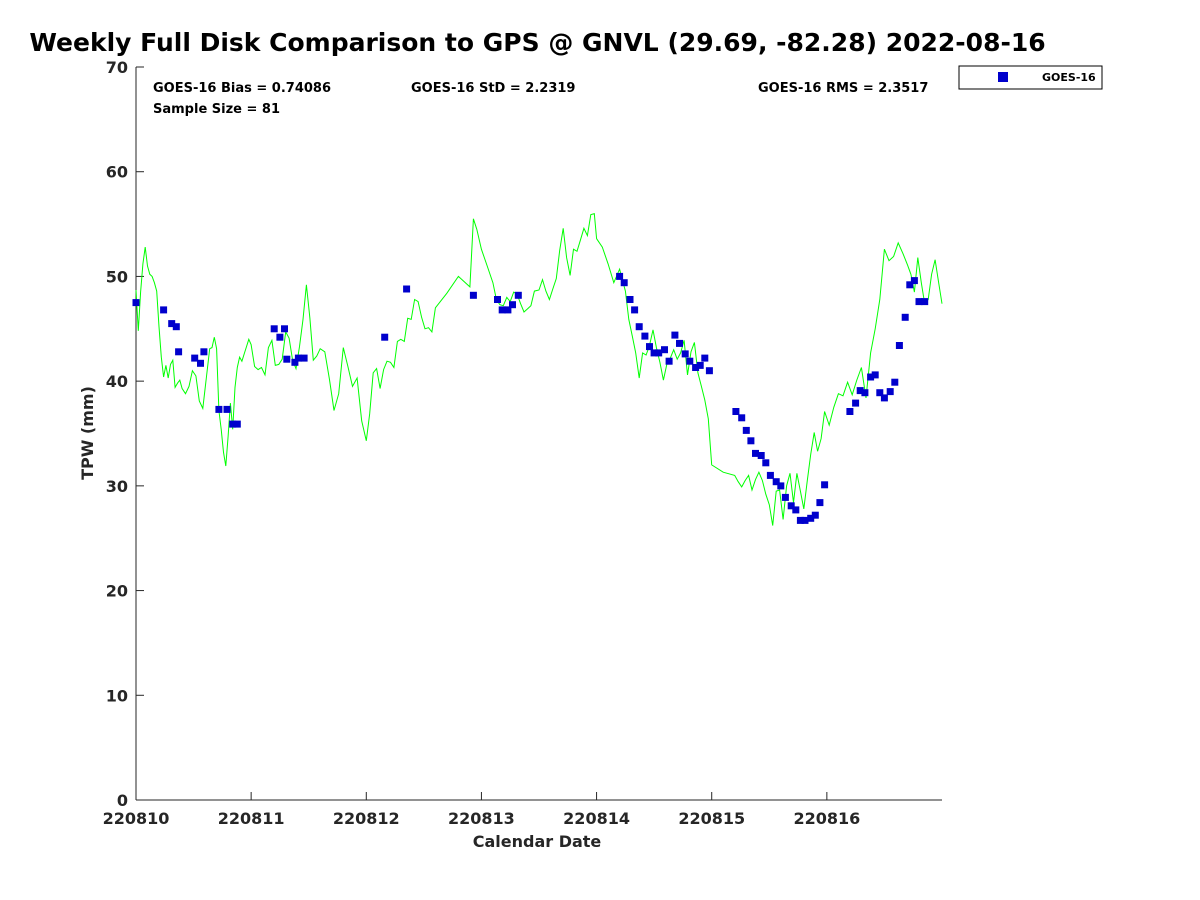 The width and height of the screenshot is (1200, 900). What do you see at coordinates (1003, 77) in the screenshot?
I see `legend-marker` at bounding box center [1003, 77].